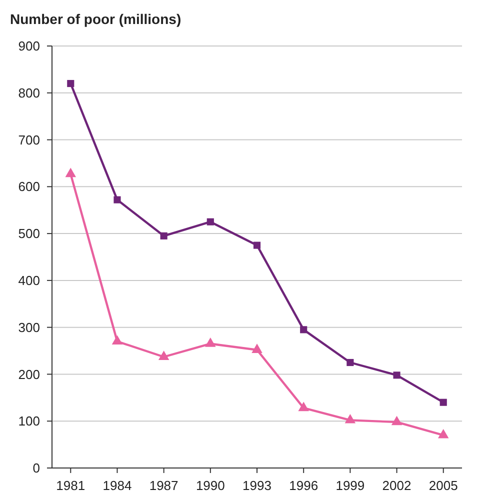 This screenshot has height=500, width=477. What do you see at coordinates (303, 485) in the screenshot?
I see `x-tick-label: 1996` at bounding box center [303, 485].